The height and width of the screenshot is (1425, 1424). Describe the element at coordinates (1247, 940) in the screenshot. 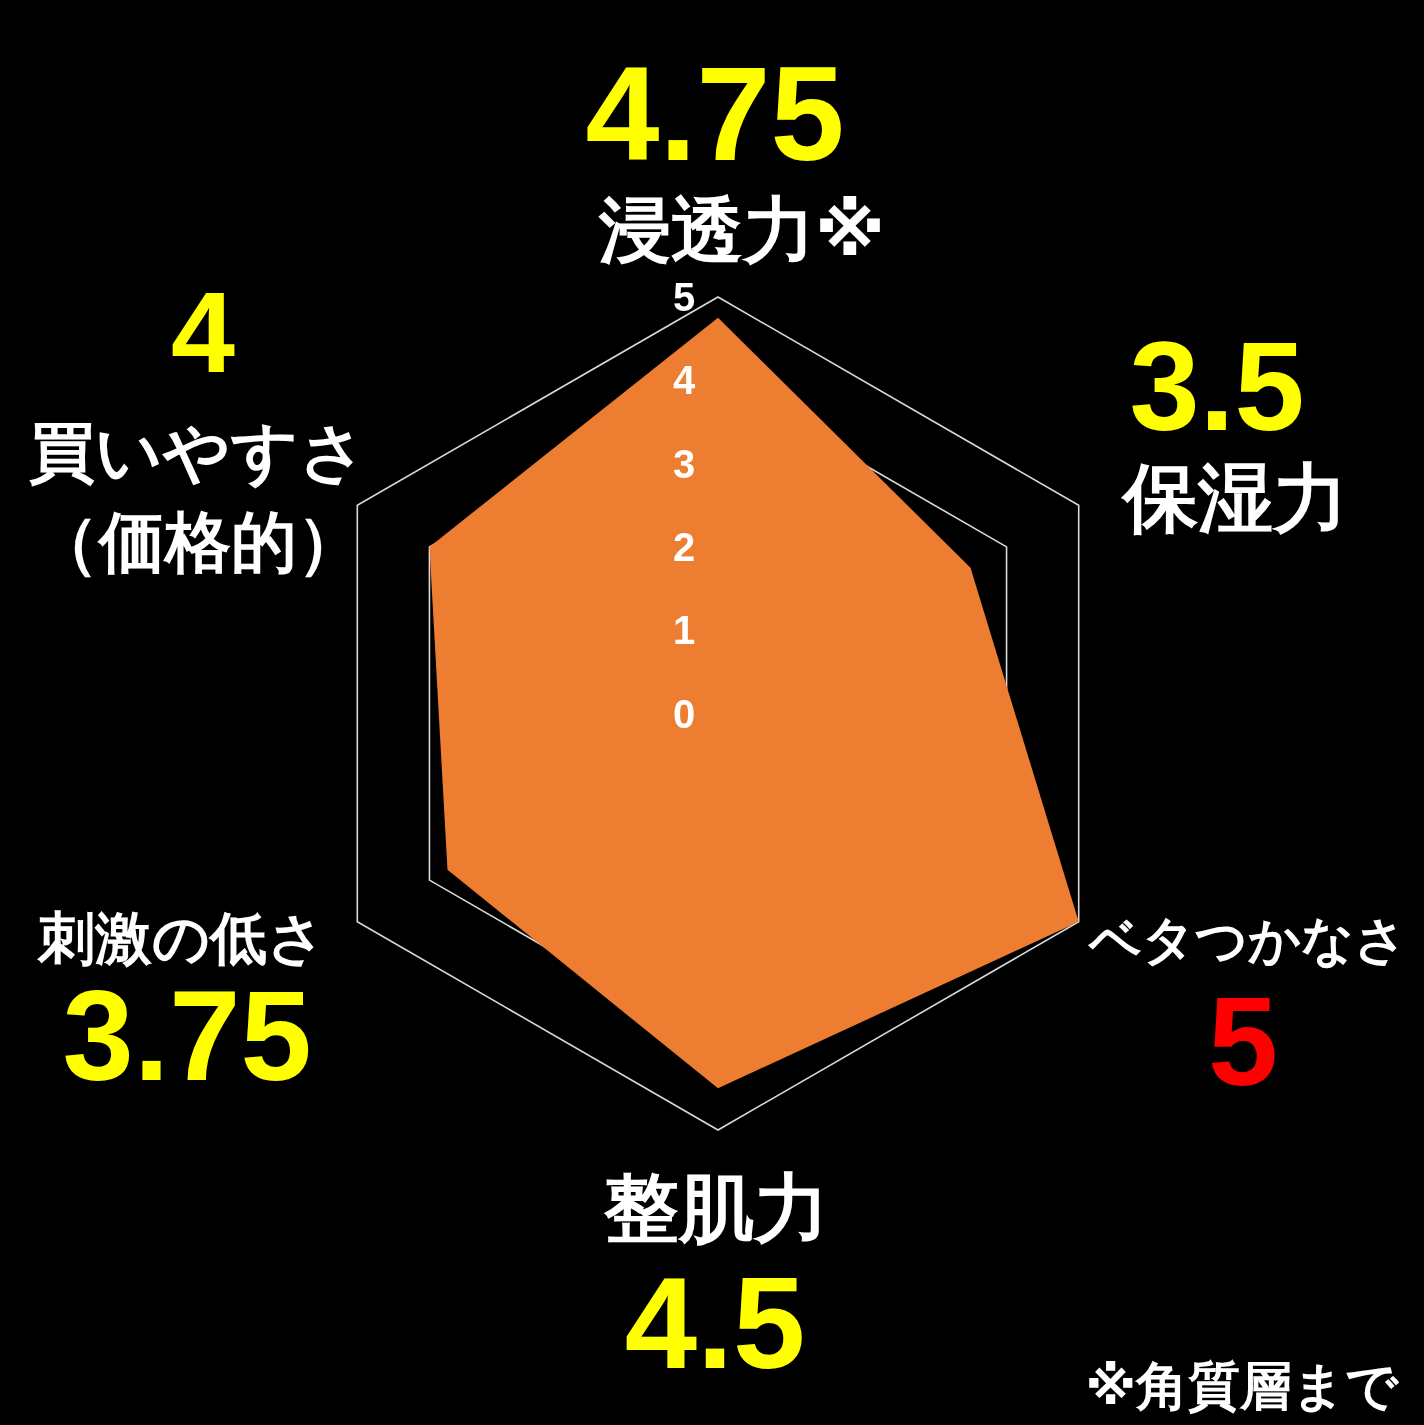

I see `spoke-label: ベタつかなさ` at that location.